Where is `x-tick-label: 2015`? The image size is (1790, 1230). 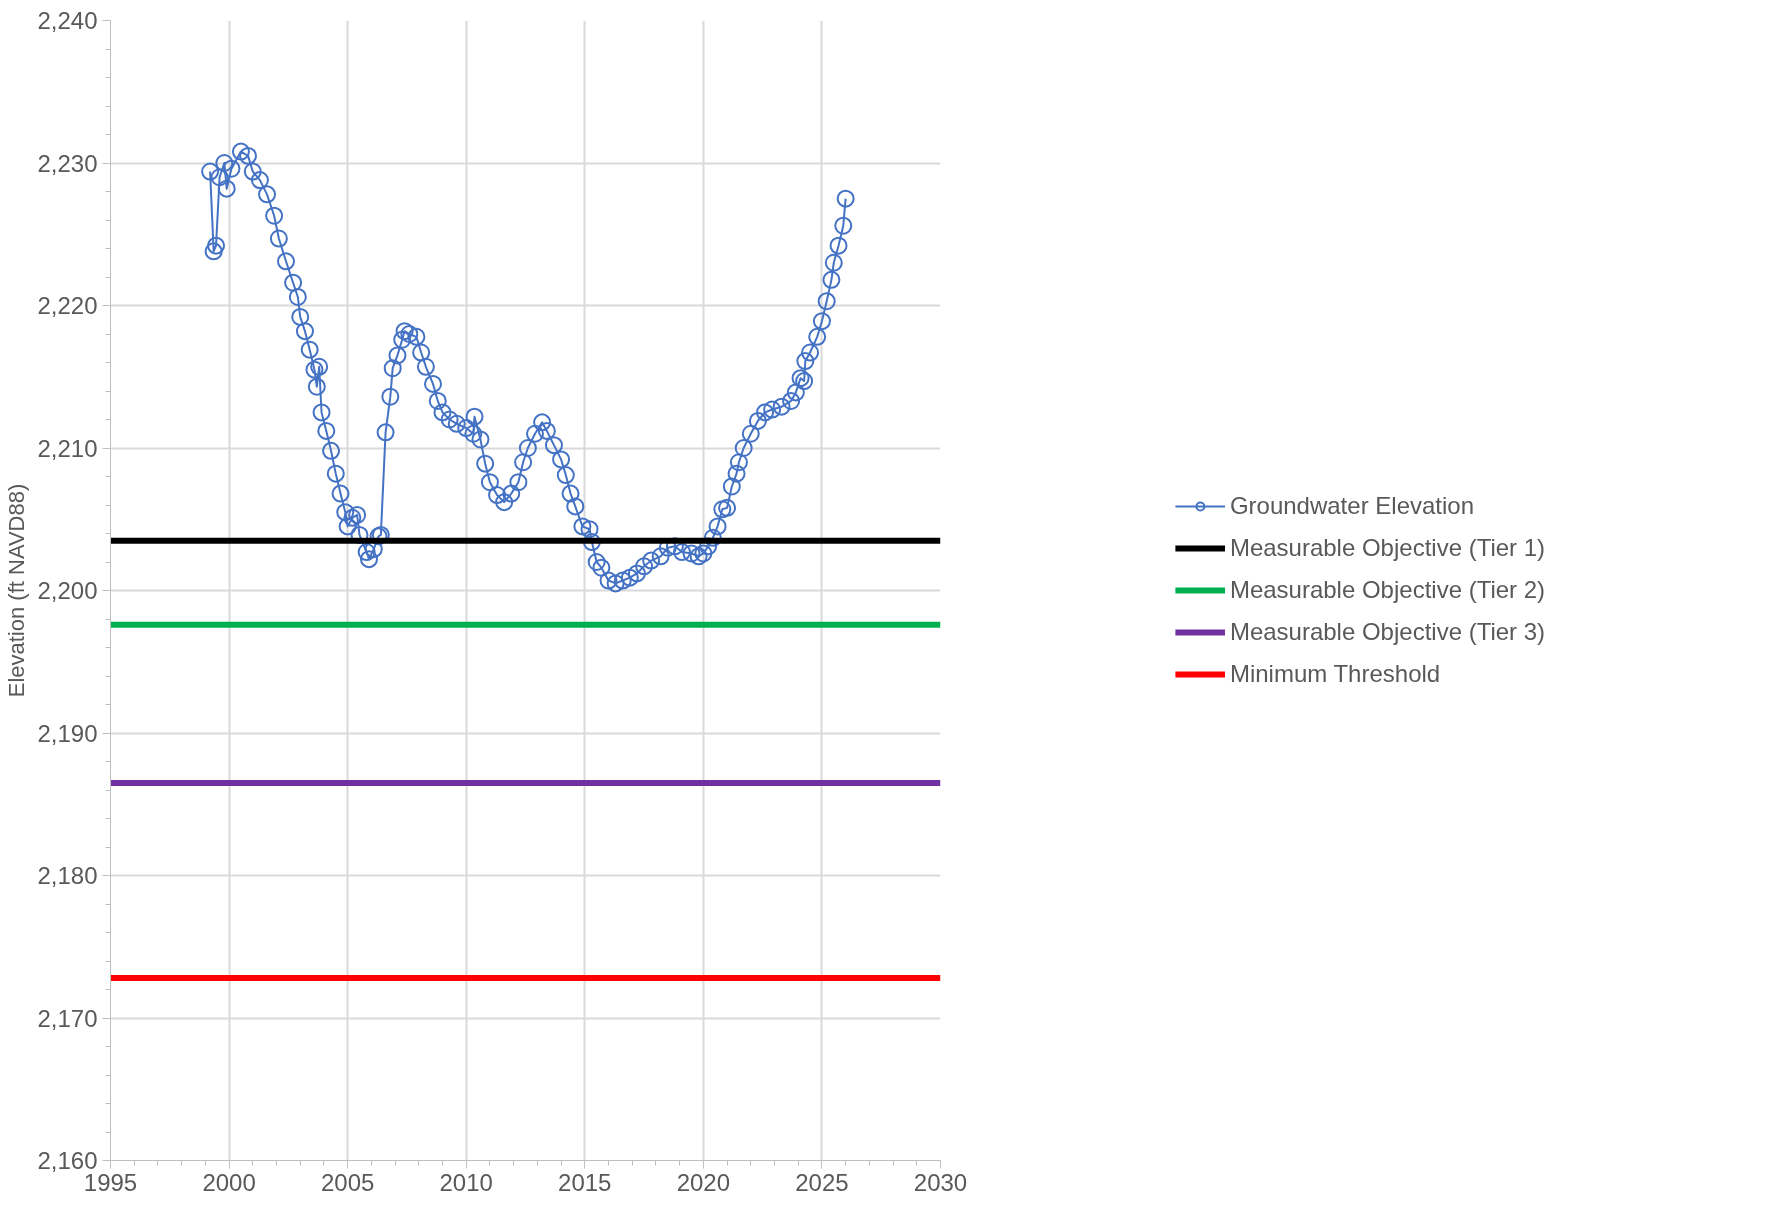 x-tick-label: 2015 is located at coordinates (585, 1182).